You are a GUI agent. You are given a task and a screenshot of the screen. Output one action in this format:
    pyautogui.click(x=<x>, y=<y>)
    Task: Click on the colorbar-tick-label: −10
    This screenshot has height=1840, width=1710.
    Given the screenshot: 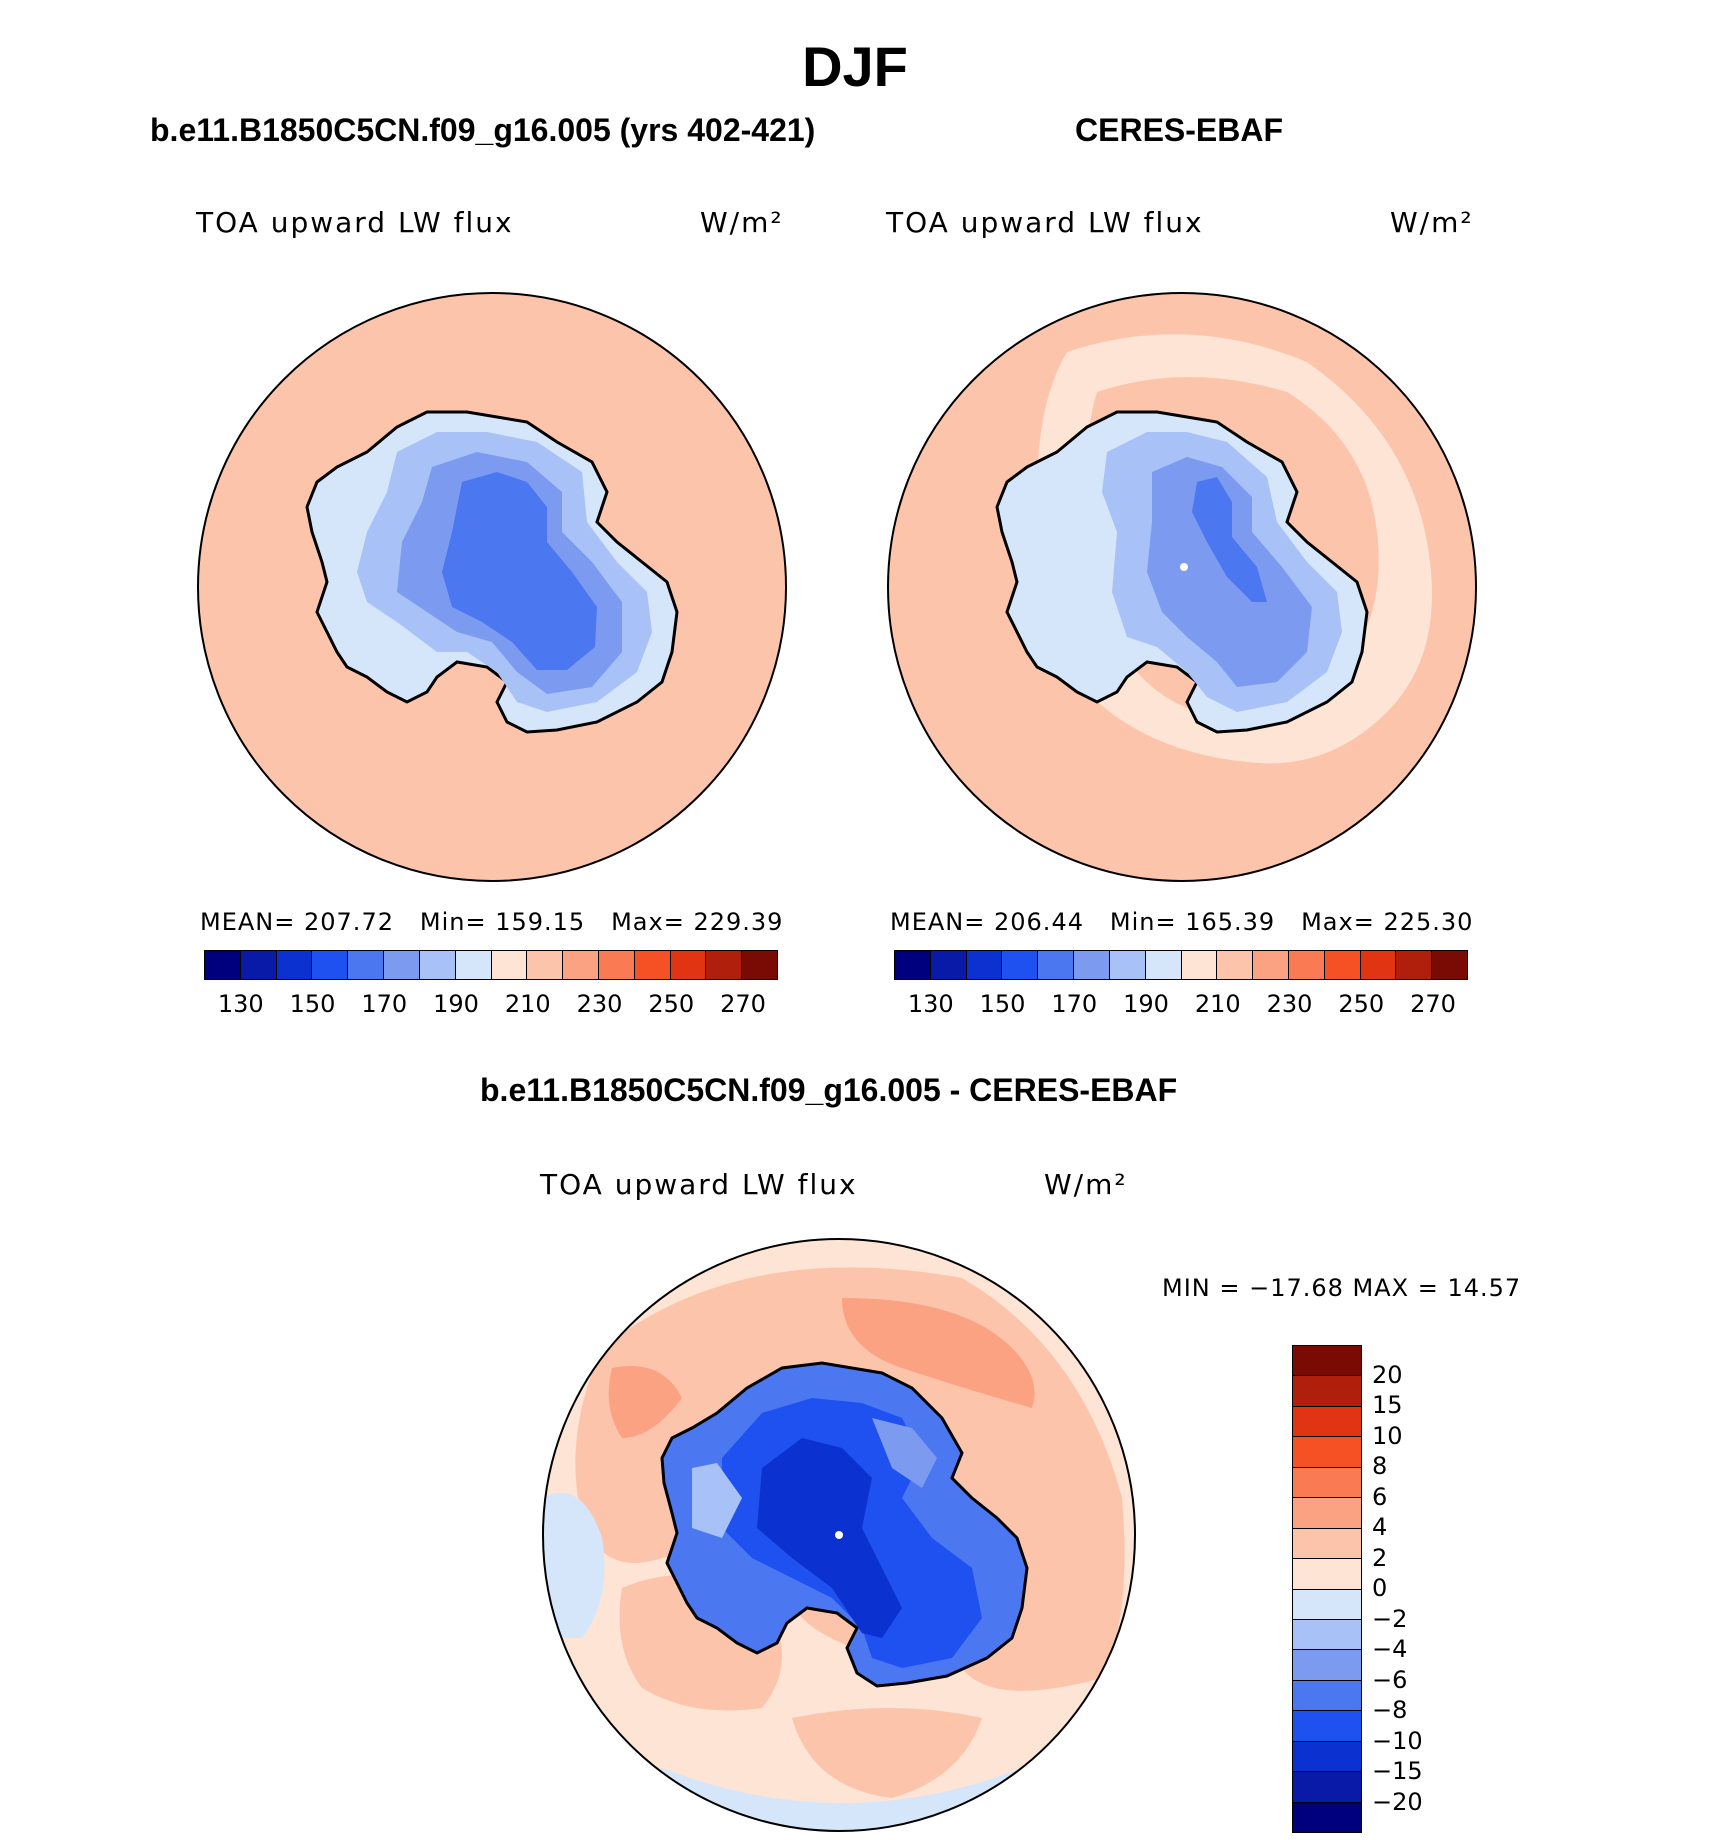 What is the action you would take?
    pyautogui.click(x=1397, y=1740)
    